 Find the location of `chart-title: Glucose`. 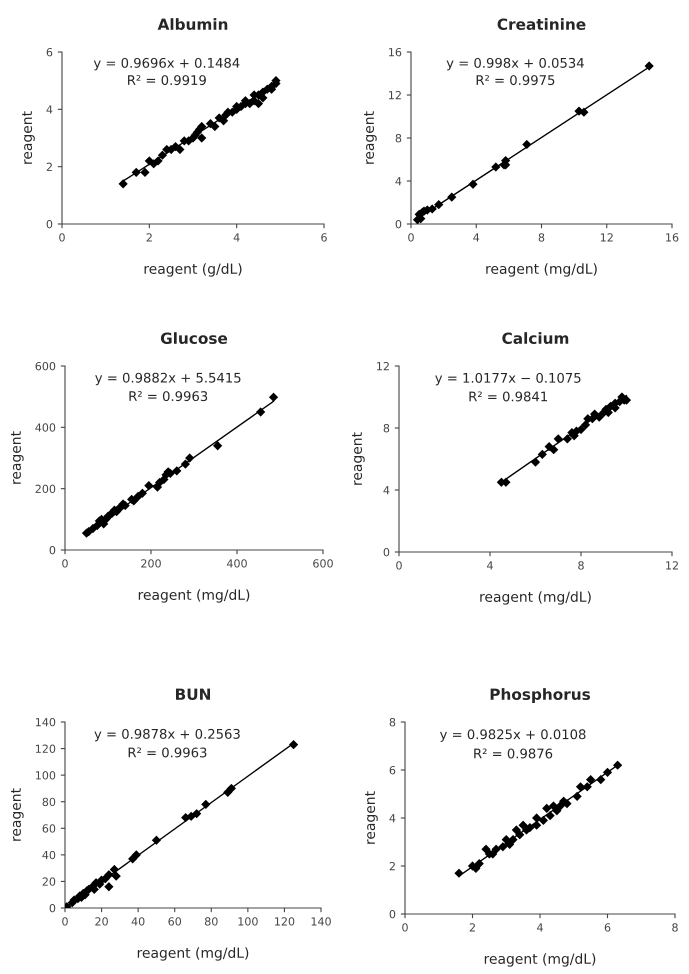

chart-title: Glucose is located at coordinates (194, 338).